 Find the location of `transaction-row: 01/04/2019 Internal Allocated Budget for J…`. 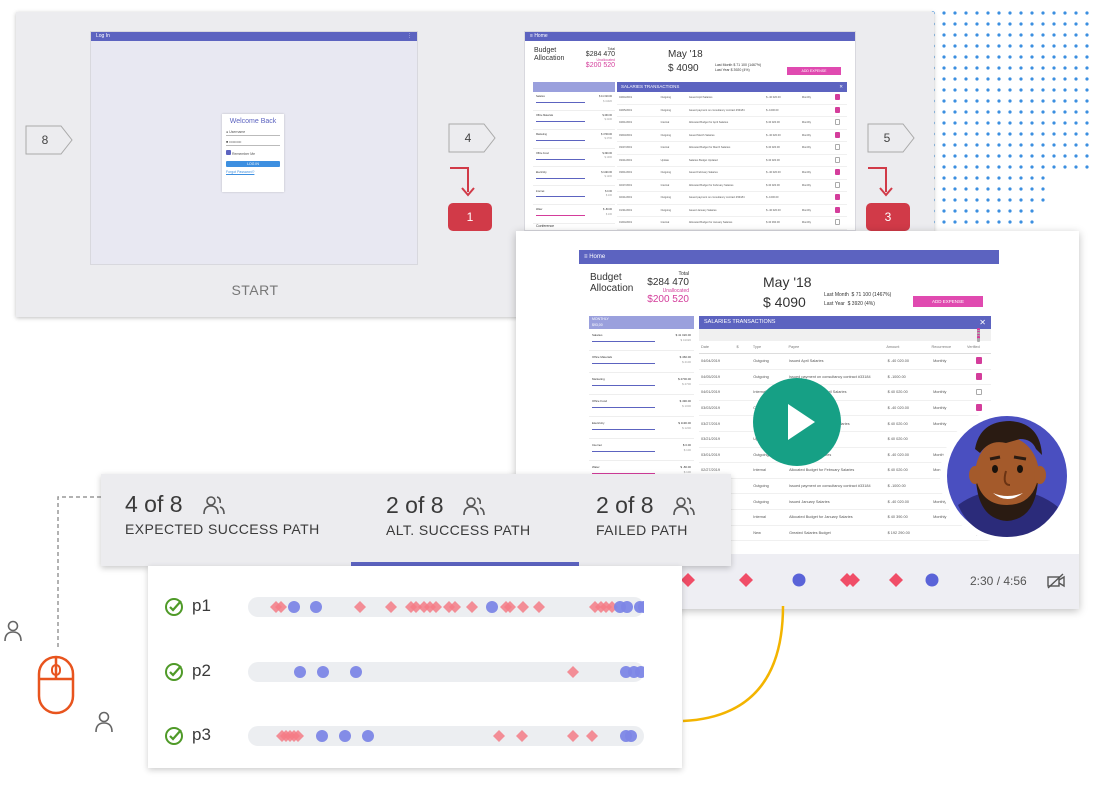

transaction-row: 01/04/2019 Internal Allocated Budget for J… is located at coordinates (732, 223).